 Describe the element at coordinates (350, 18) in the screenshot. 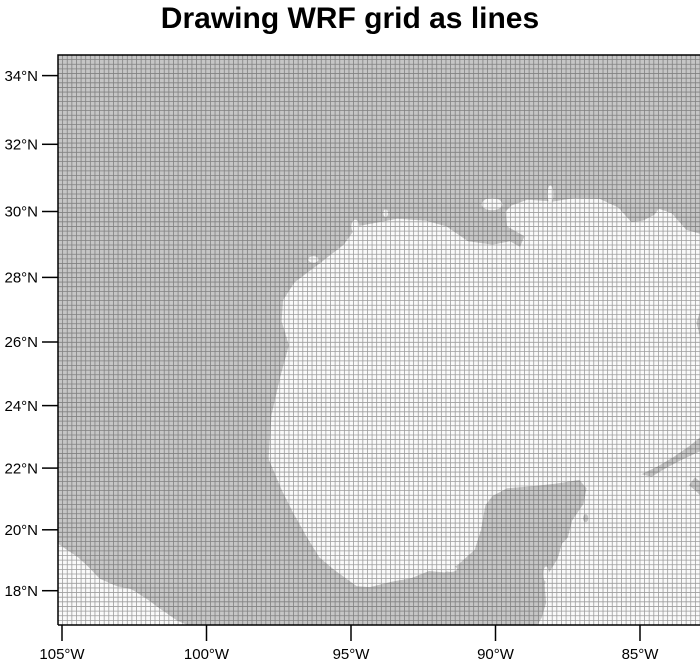

I see `figure-title: Drawing WRF grid as lines` at that location.